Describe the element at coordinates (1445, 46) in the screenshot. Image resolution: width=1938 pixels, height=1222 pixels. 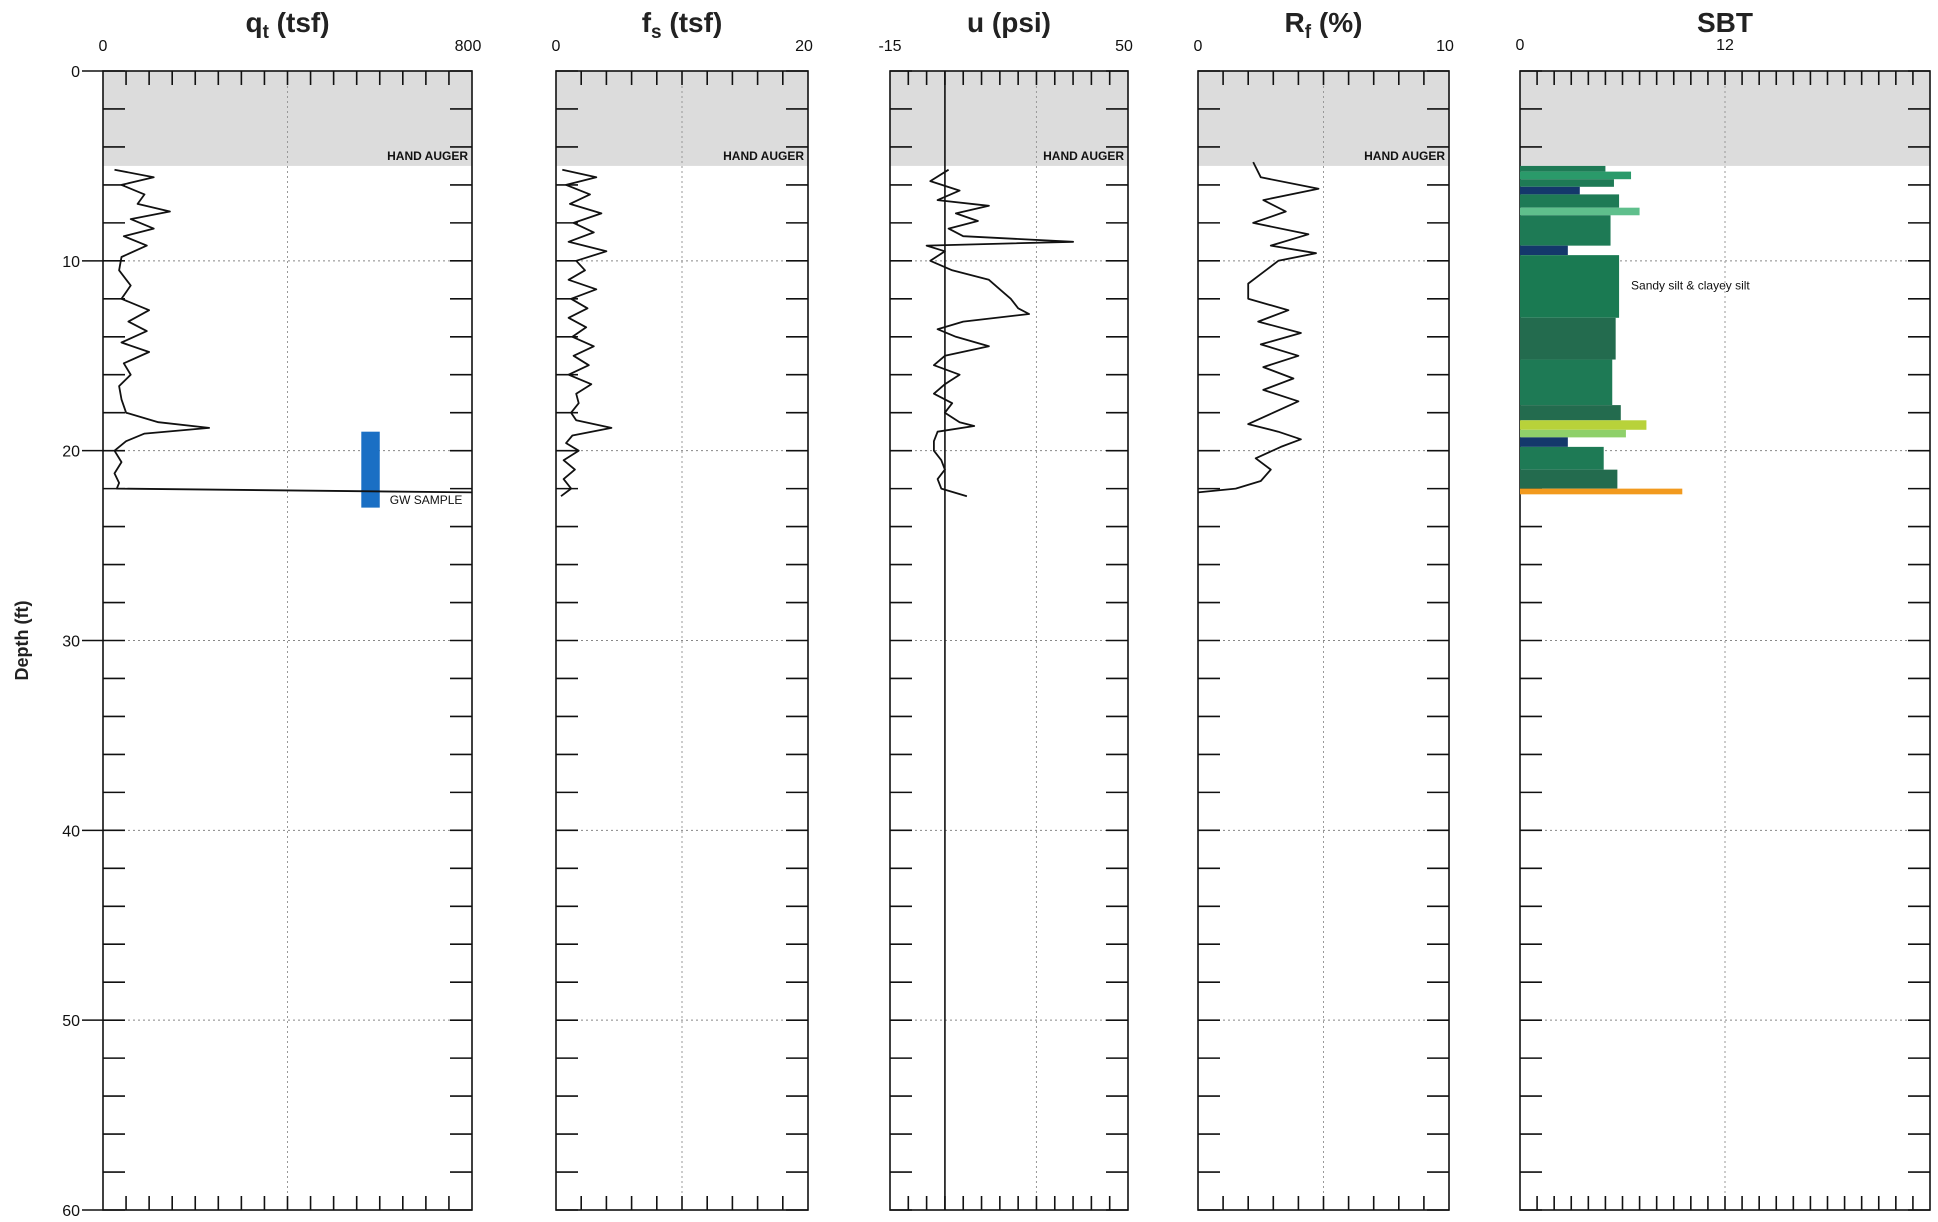
I see `x-tick-label: 10` at that location.